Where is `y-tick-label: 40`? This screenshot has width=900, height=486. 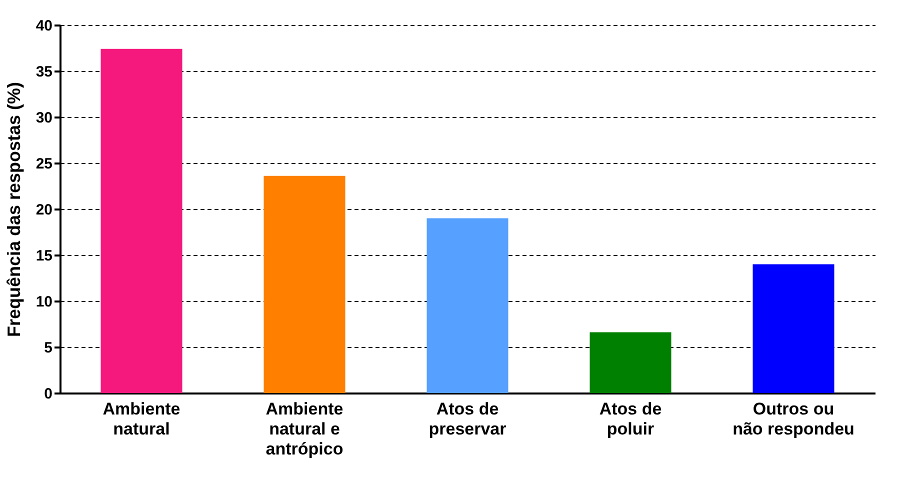 y-tick-label: 40 is located at coordinates (44, 26).